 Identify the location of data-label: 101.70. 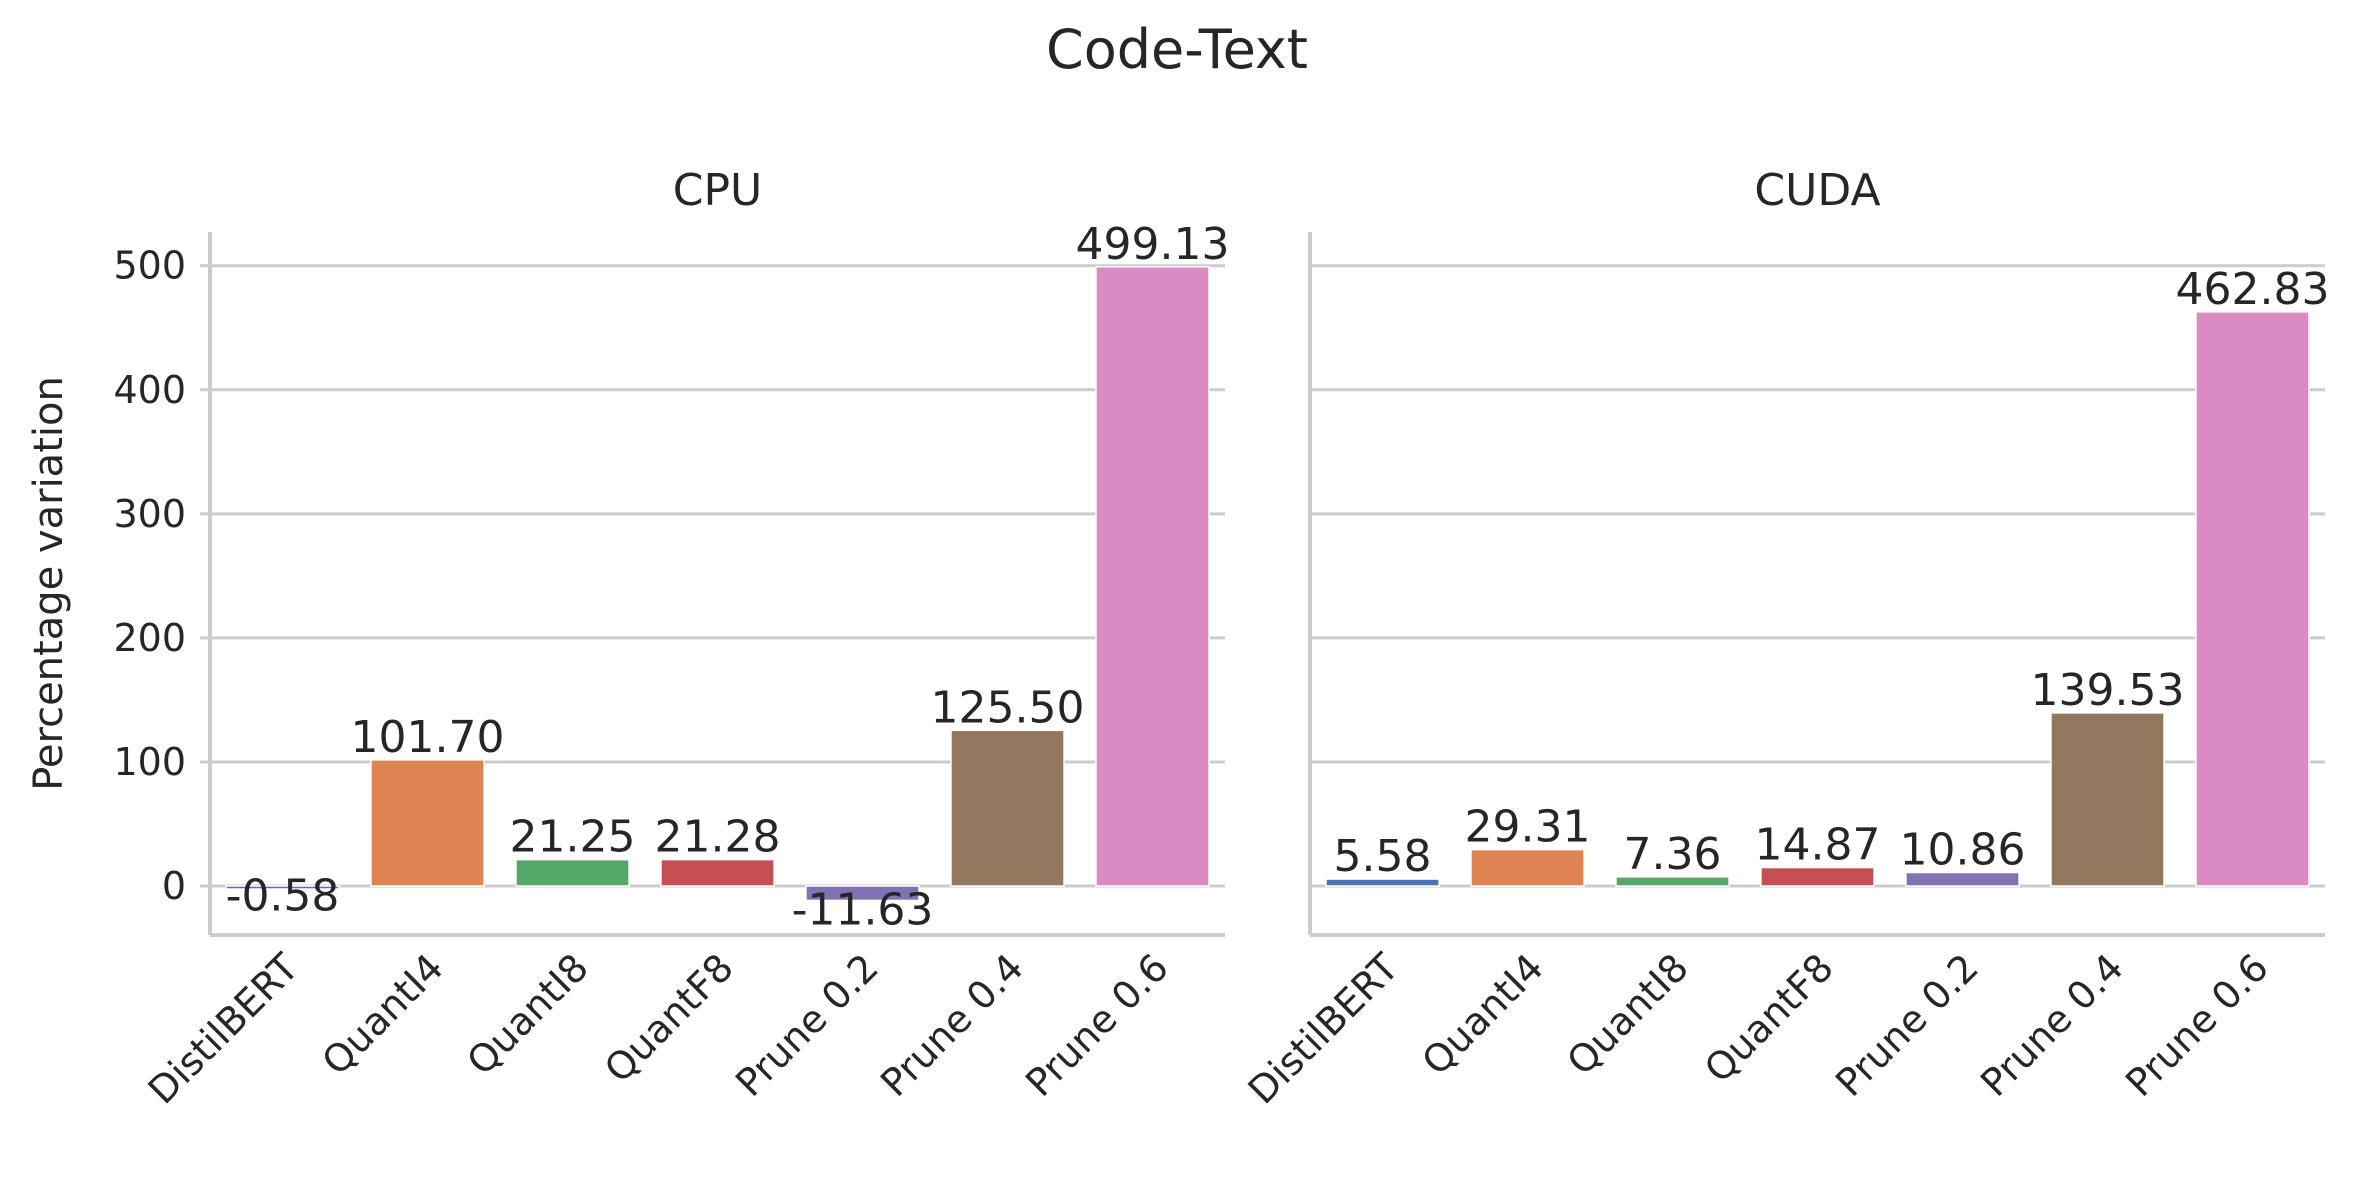
(428, 737).